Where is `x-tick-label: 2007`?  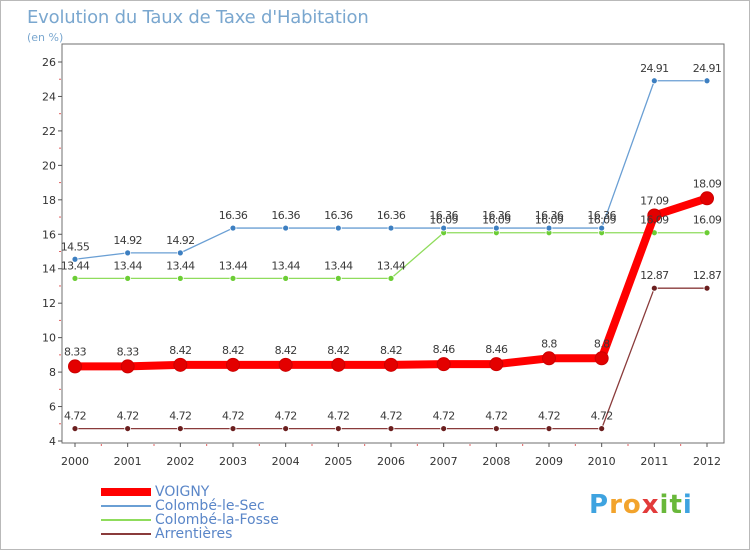
x-tick-label: 2007 is located at coordinates (444, 461).